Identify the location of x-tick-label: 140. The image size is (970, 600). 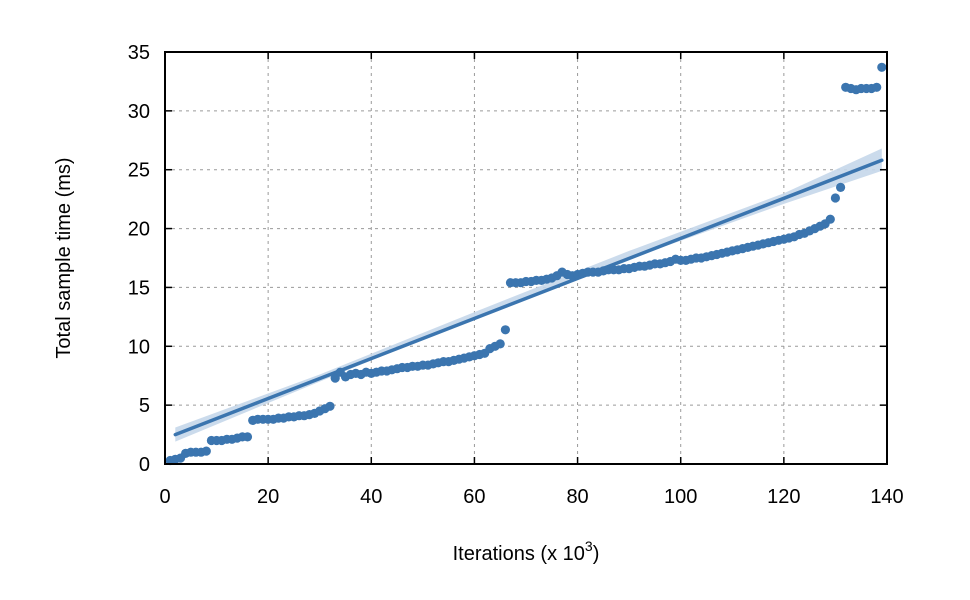
(886, 497).